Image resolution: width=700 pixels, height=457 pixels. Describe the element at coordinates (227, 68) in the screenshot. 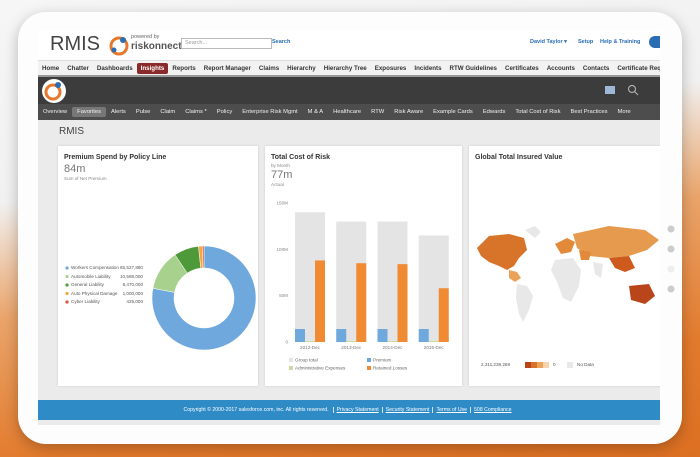

I see `nav-tab: Report Manager` at that location.